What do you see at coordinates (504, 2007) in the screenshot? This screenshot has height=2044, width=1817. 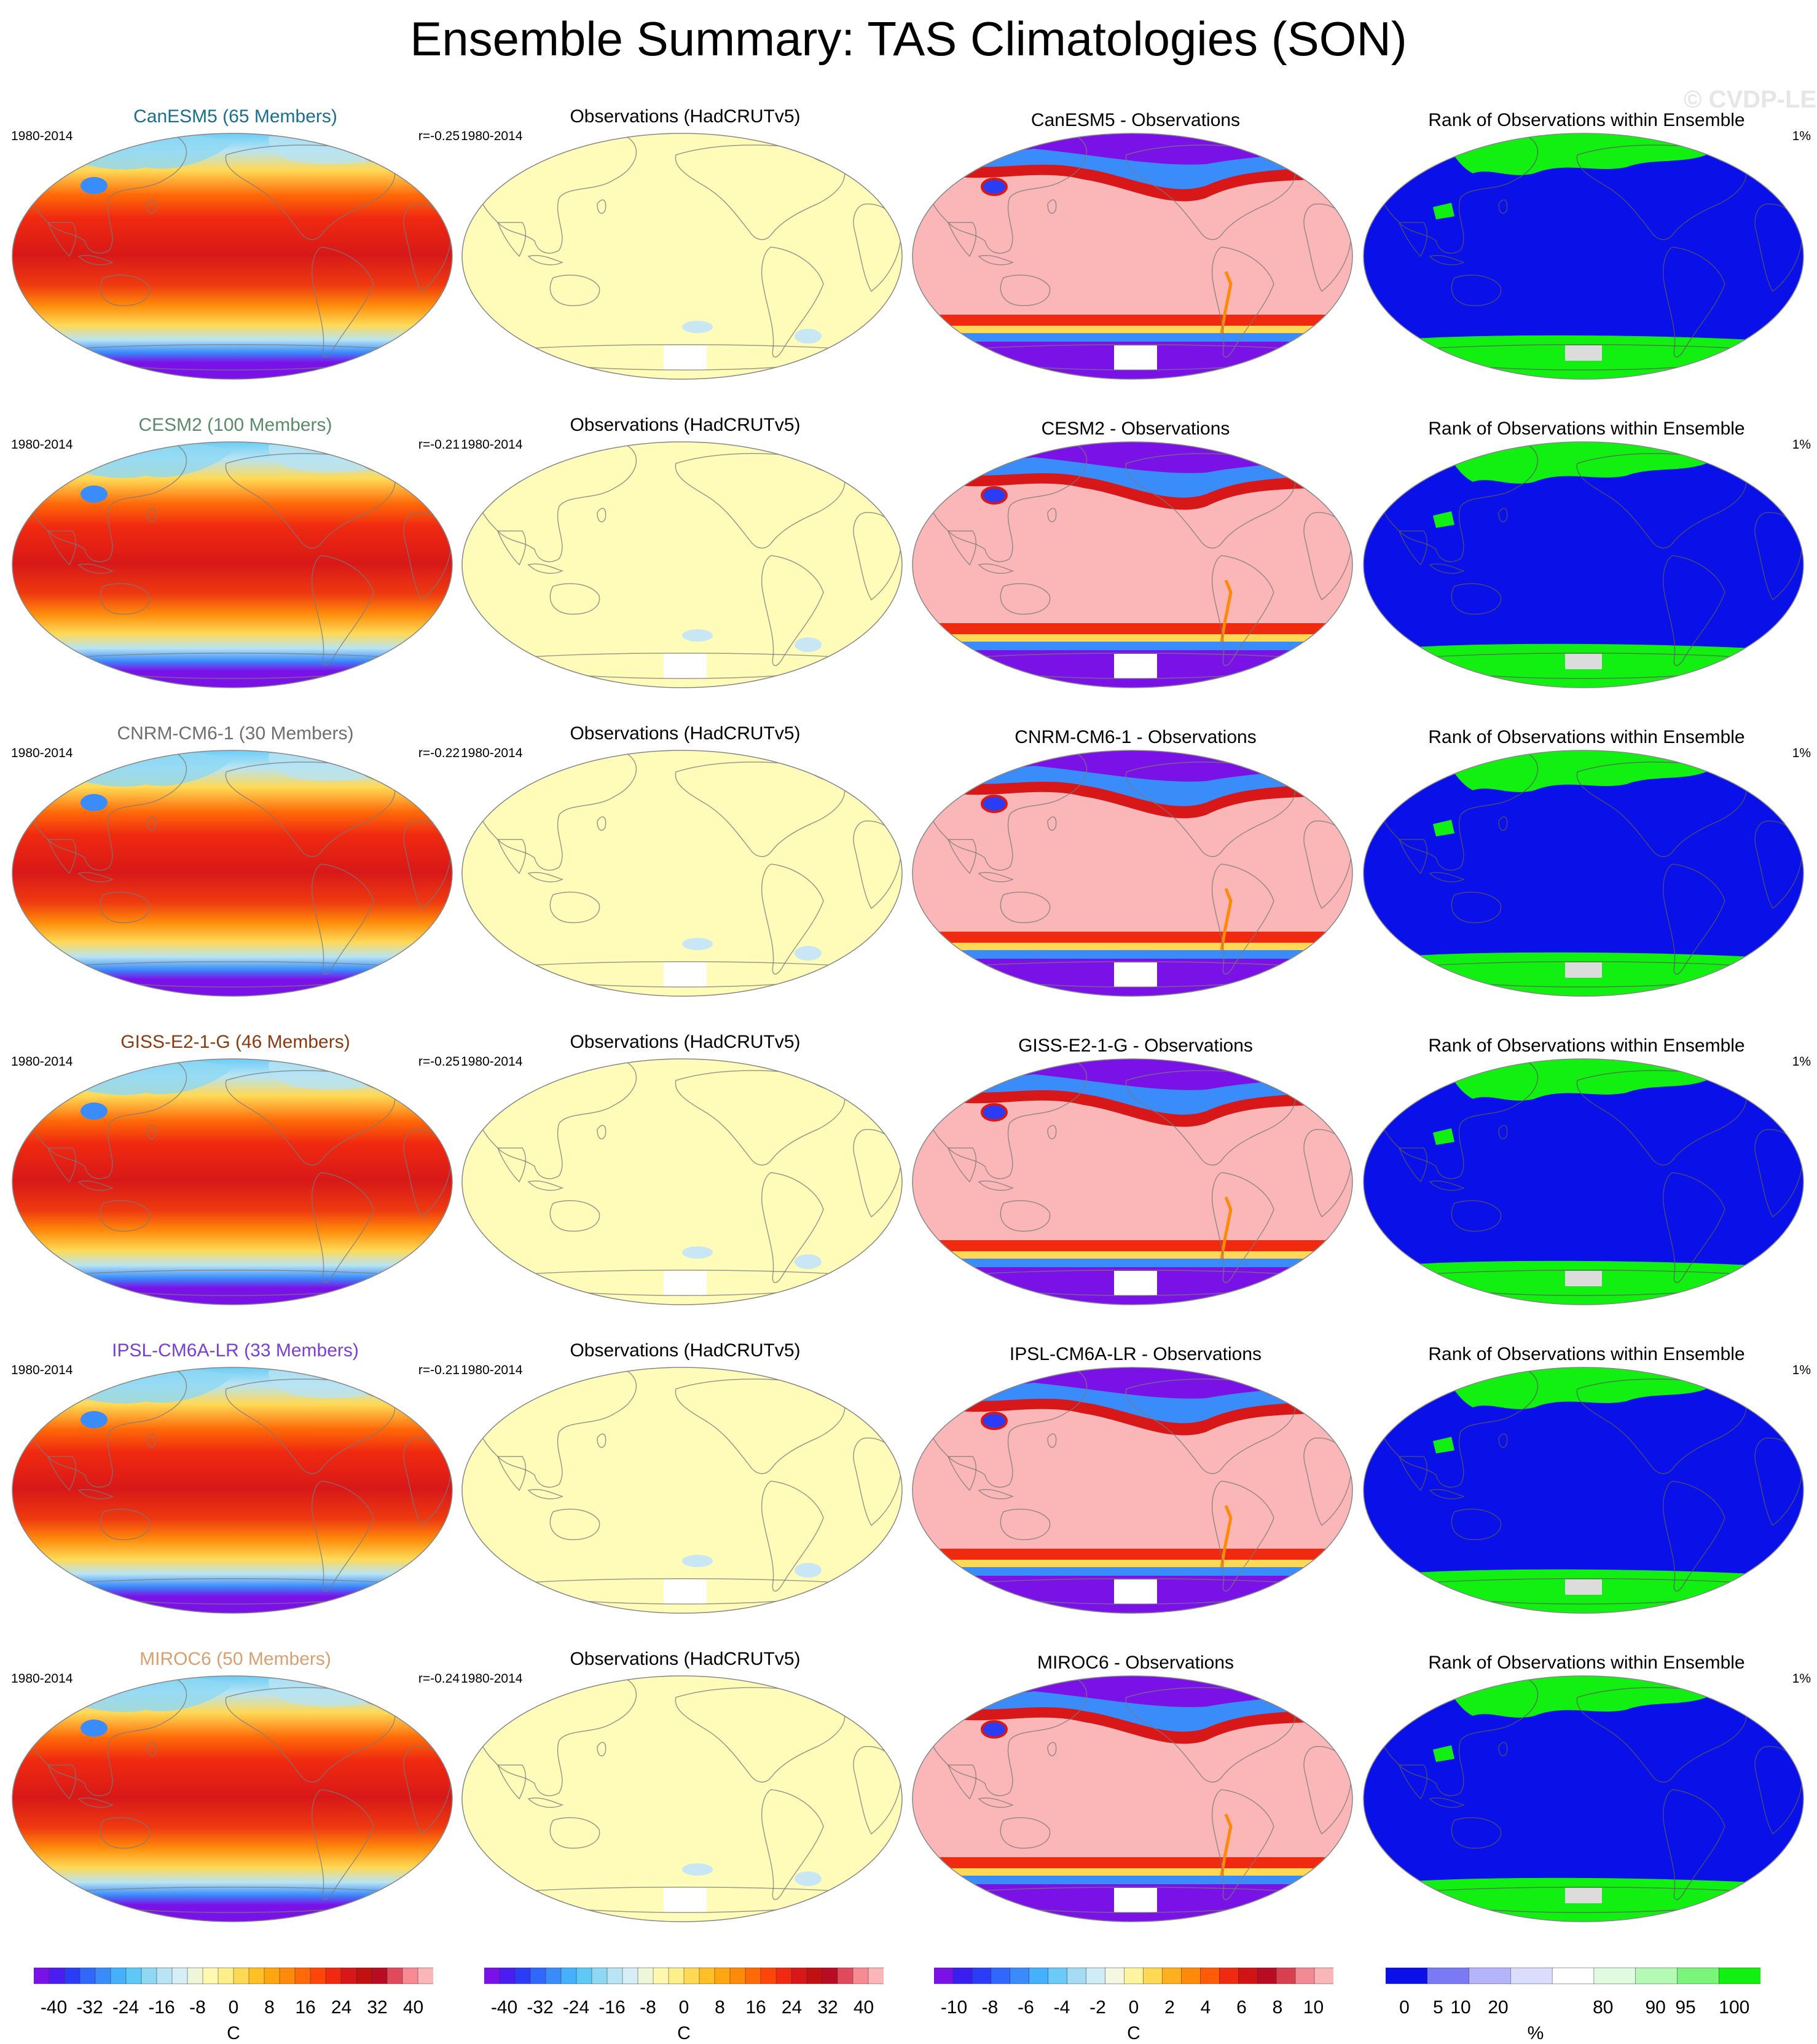 I see `colorbar-tick-label: -40` at bounding box center [504, 2007].